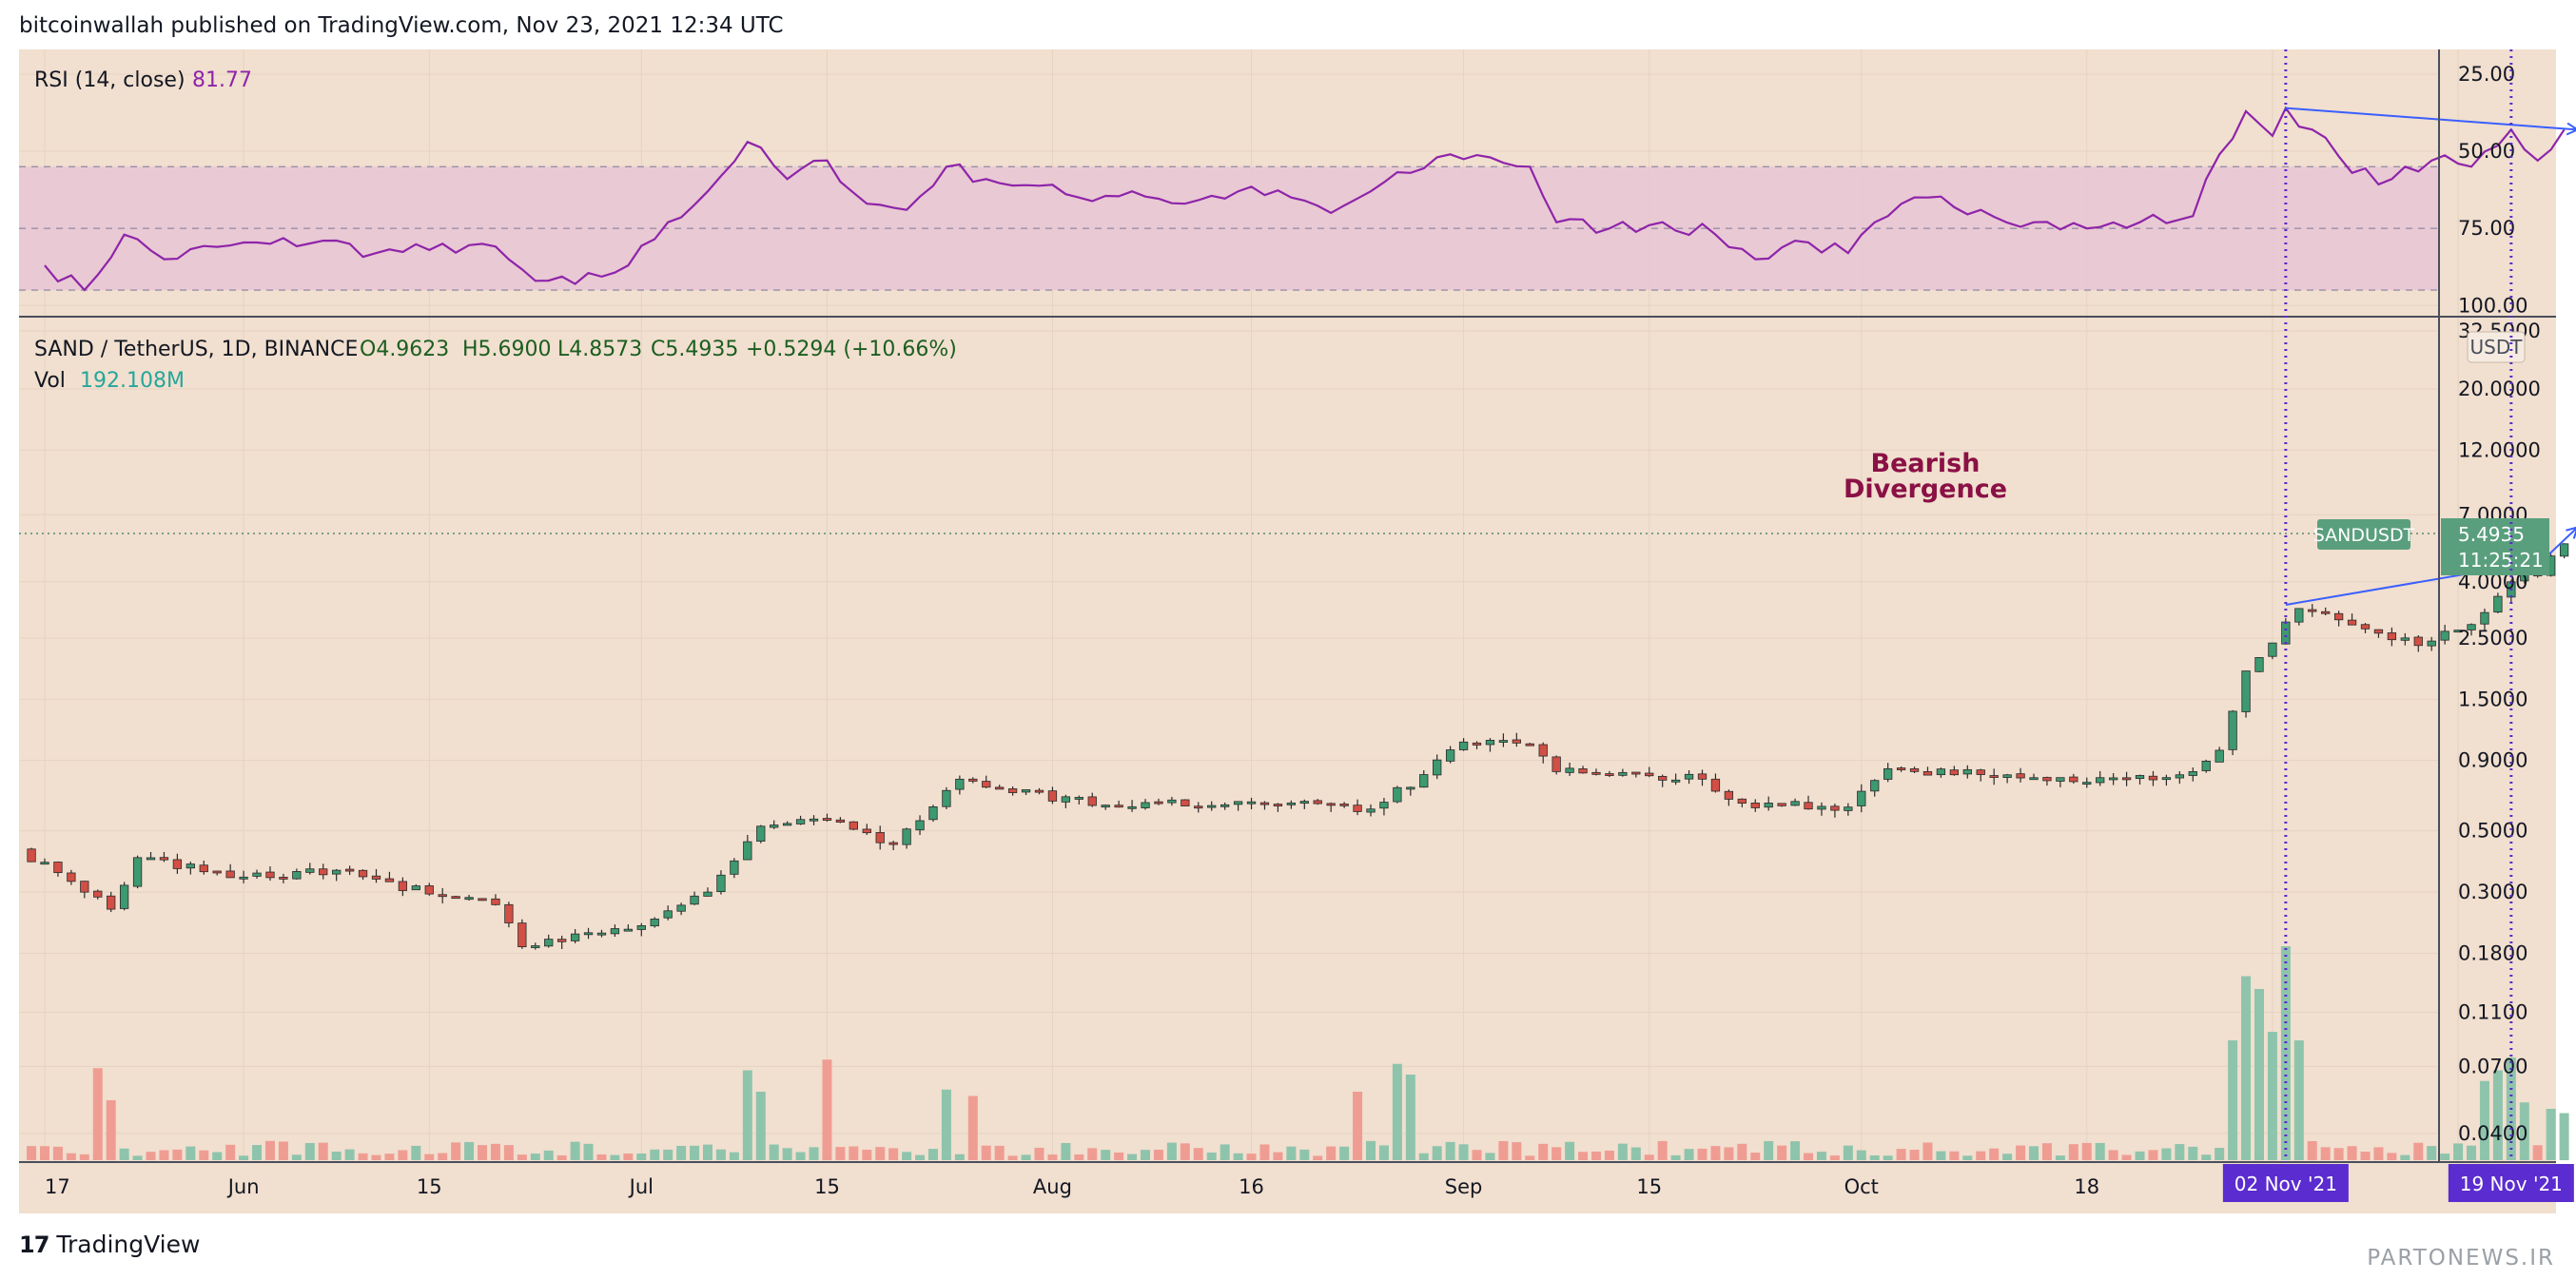 This screenshot has height=1280, width=2576. I want to click on rsi-axis-label: 25.00, so click(2486, 74).